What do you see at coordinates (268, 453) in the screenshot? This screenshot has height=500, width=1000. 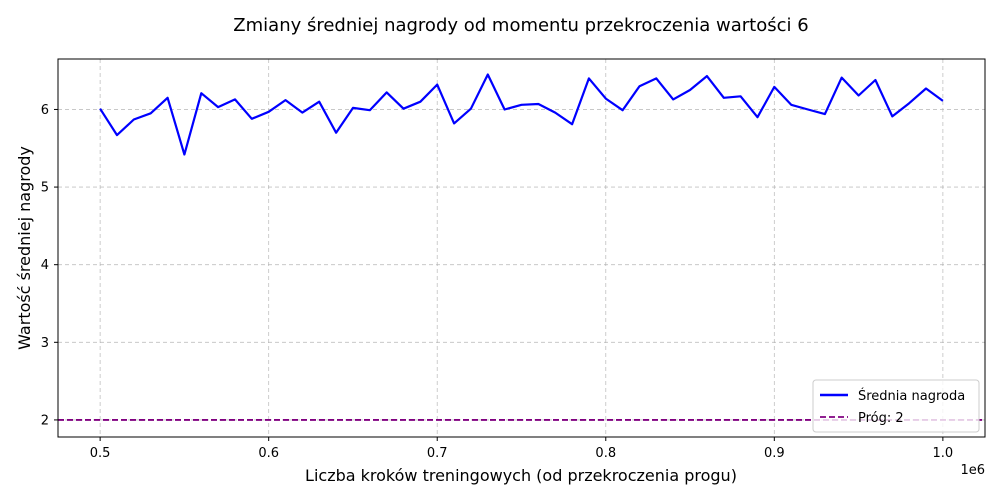 I see `x-tick-label: 0.6` at bounding box center [268, 453].